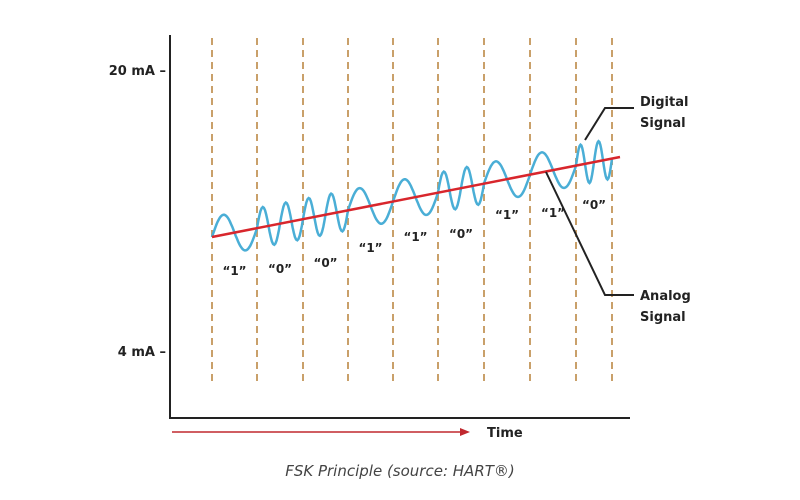 The height and width of the screenshot is (500, 800). Describe the element at coordinates (609, 124) in the screenshot. I see `digital-callout-leader` at that location.